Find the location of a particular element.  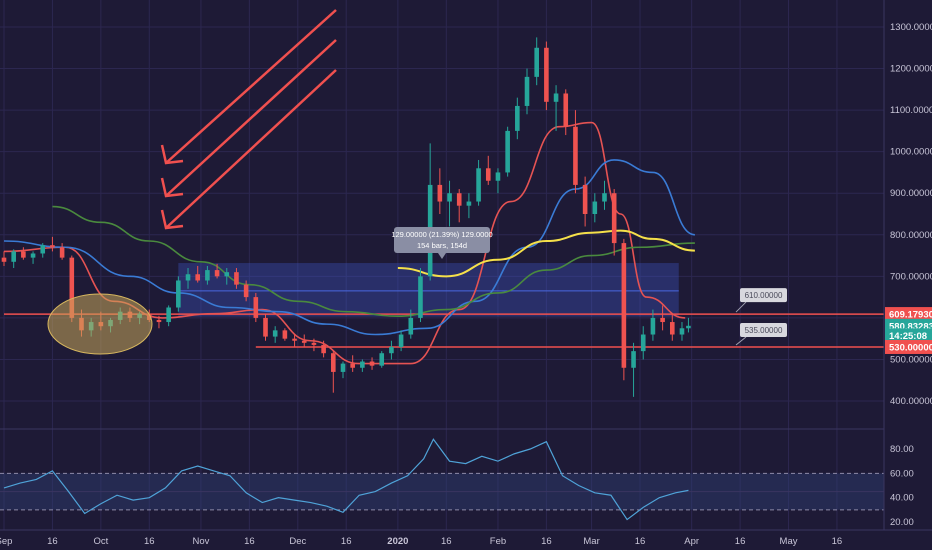

rsi-tick-label: 20.00 is located at coordinates (902, 522).